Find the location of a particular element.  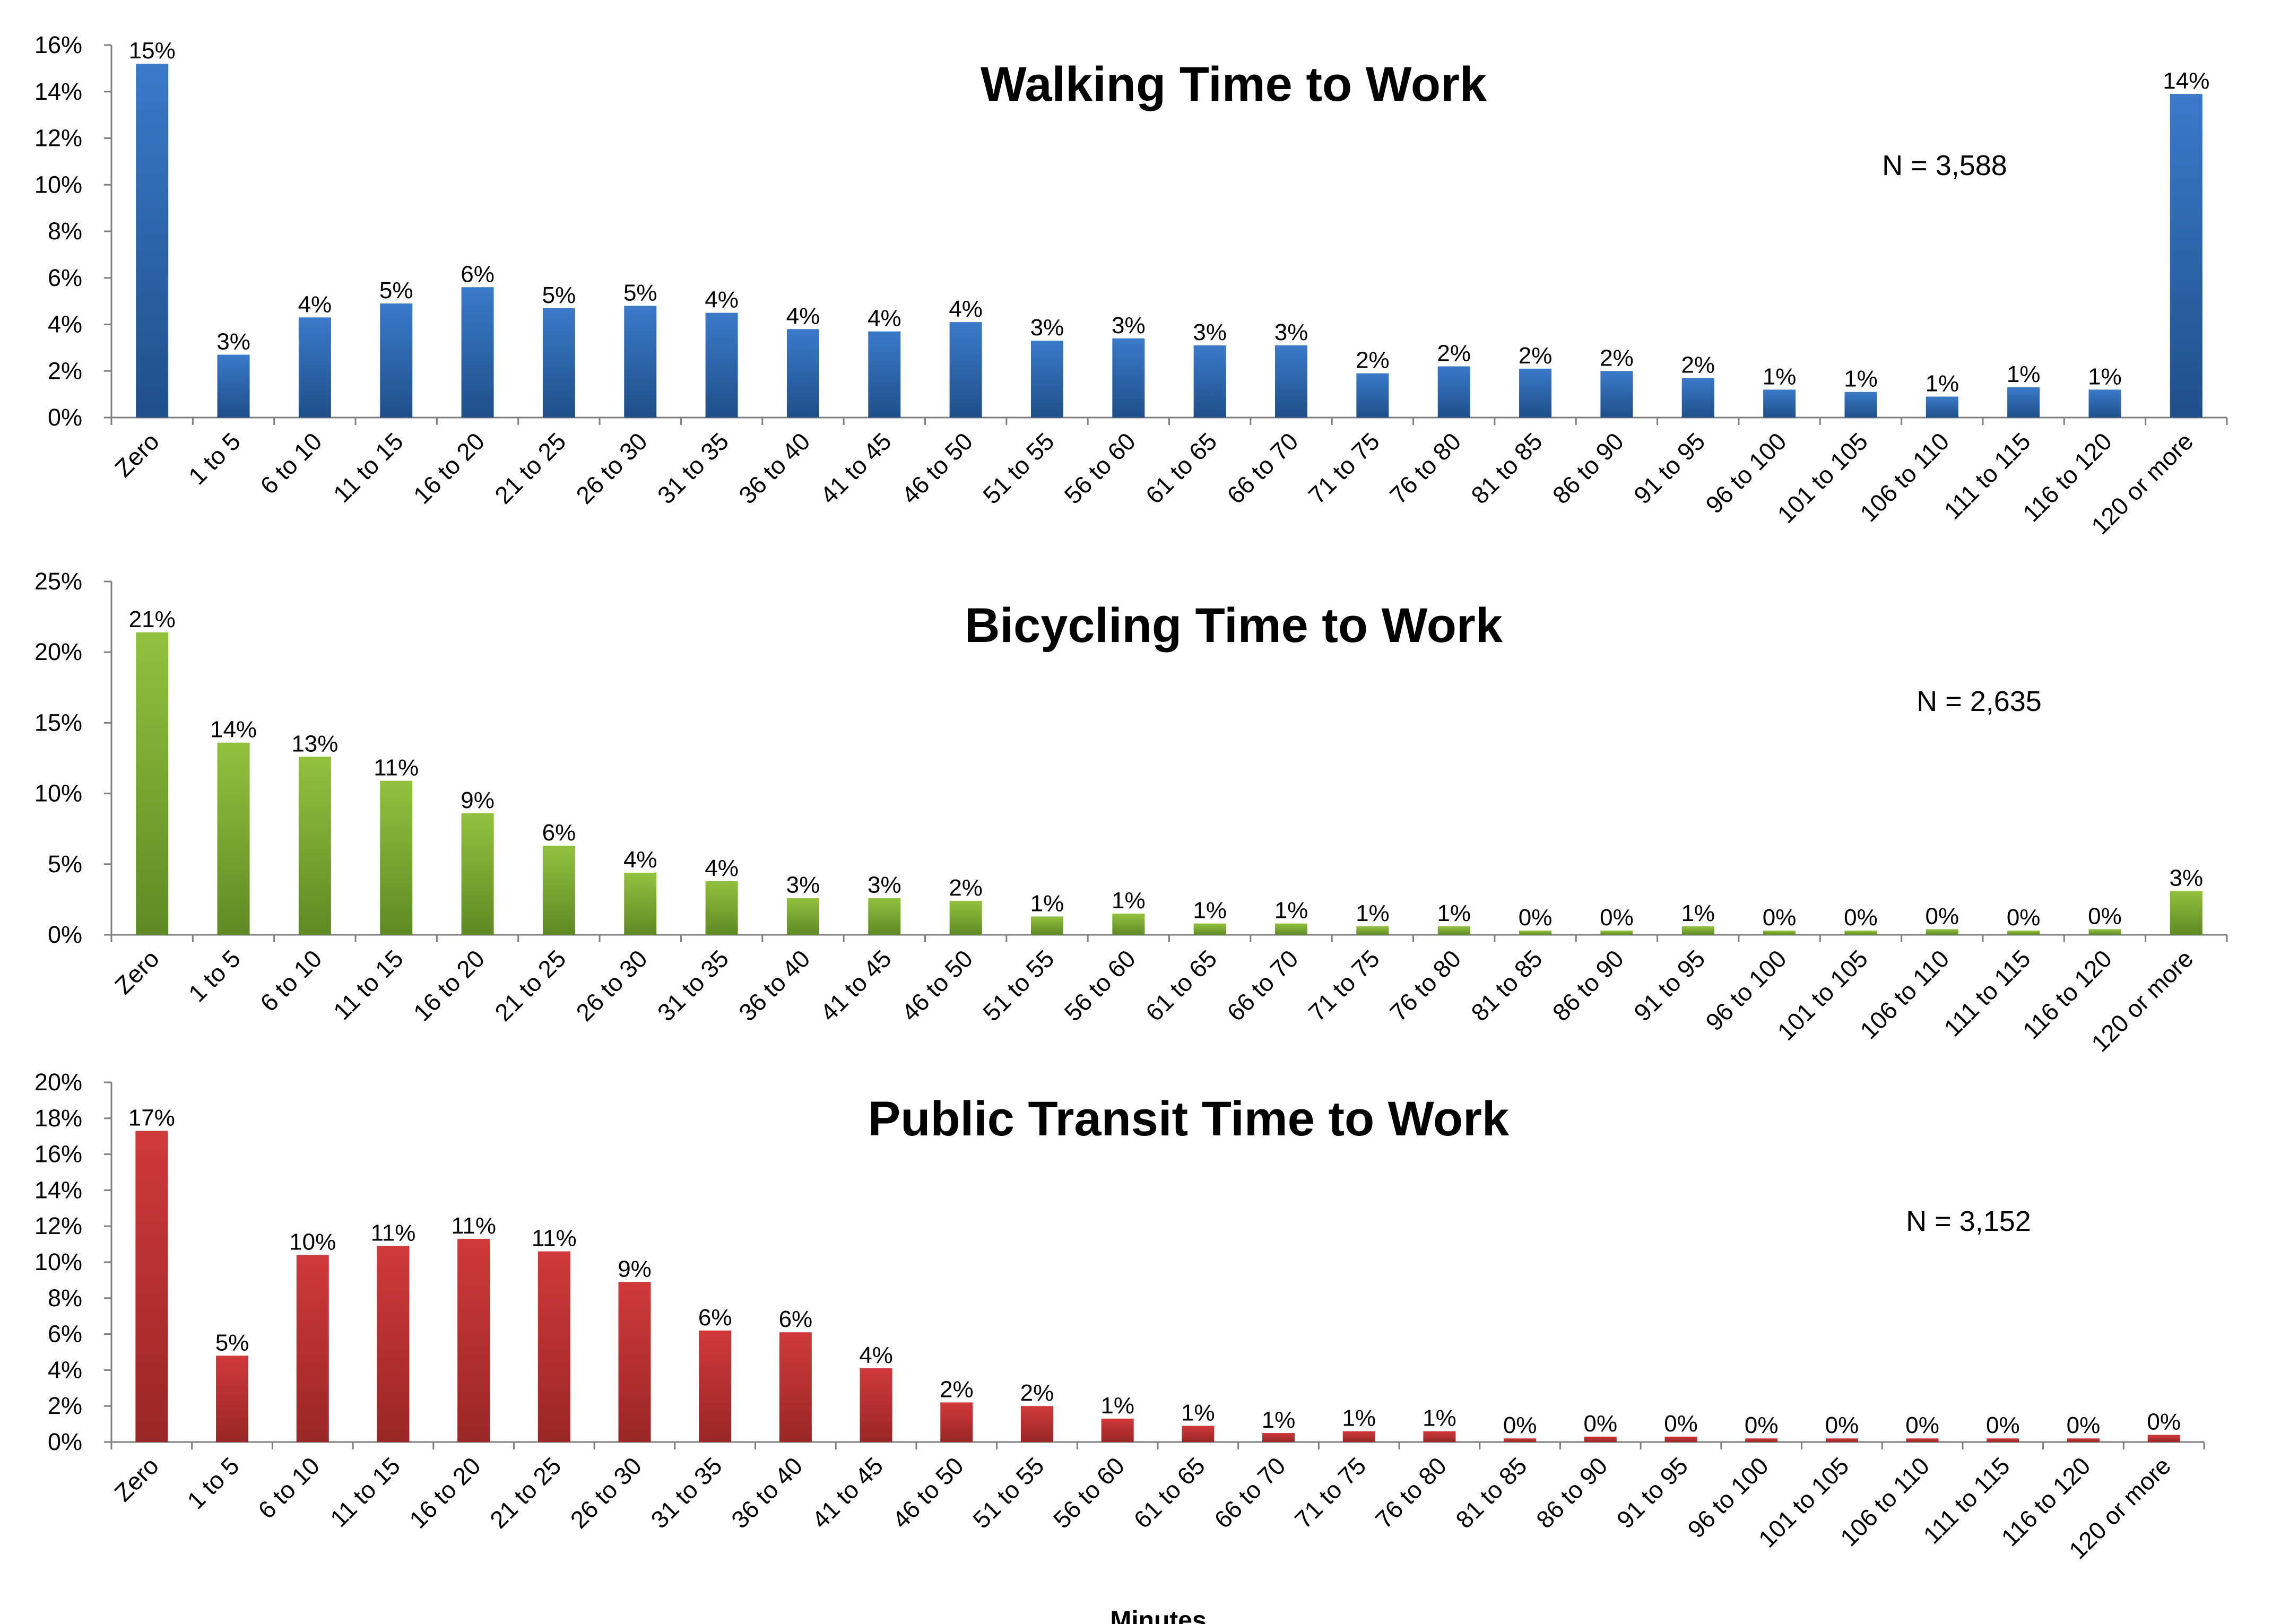

bicycling-data-label: 1% is located at coordinates (1373, 913).